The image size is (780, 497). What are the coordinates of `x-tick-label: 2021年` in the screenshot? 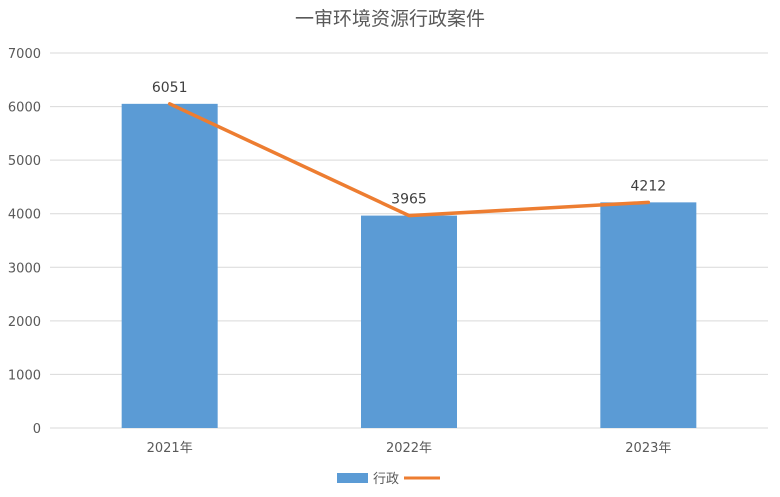 It's located at (170, 448).